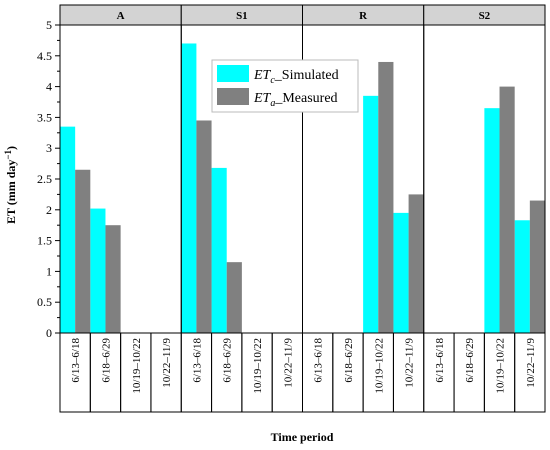 This screenshot has width=550, height=450. I want to click on legend: ETc_Simulated ETa_Measured, so click(285, 86).